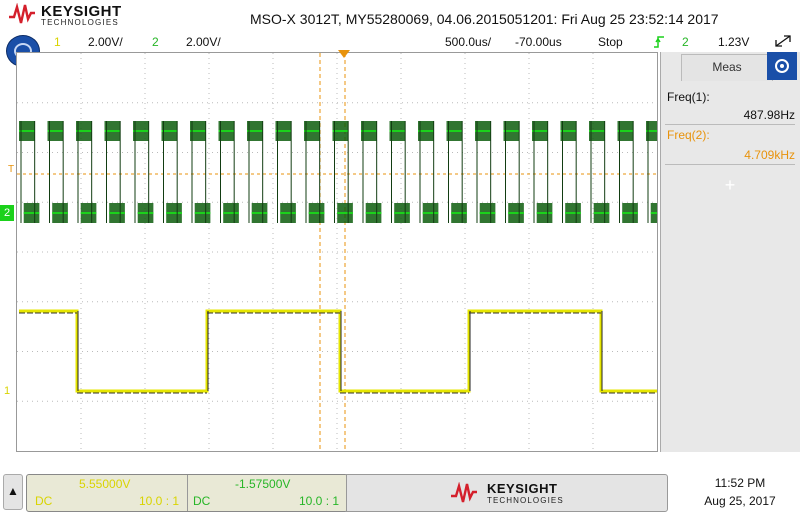 Image resolution: width=800 pixels, height=512 pixels. What do you see at coordinates (7, 391) in the screenshot?
I see `ch1-ground-marker: 1` at bounding box center [7, 391].